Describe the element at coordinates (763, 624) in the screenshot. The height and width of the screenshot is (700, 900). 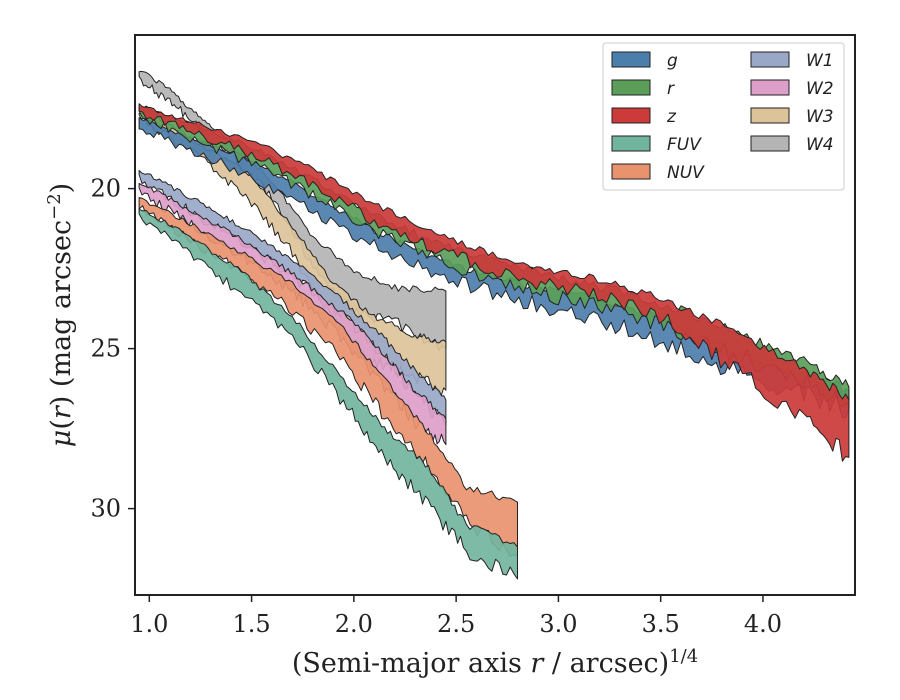
I see `x-tick-label: 4.0` at that location.